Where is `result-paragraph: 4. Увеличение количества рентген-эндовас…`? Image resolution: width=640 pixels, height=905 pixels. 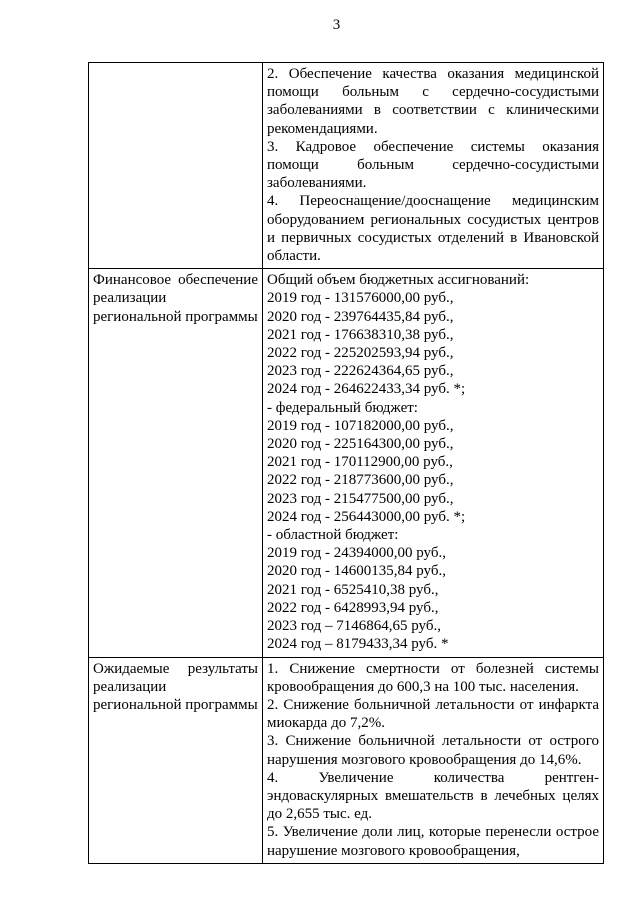
result-paragraph: 4. Увеличение количества рентген-эндовас… is located at coordinates (433, 796).